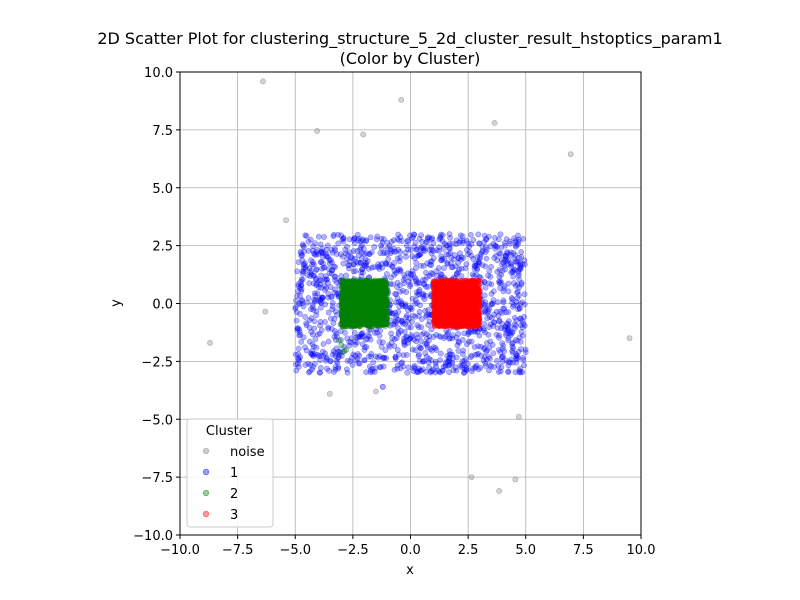 The width and height of the screenshot is (800, 600). What do you see at coordinates (583, 550) in the screenshot?
I see `x-tick-label: 7.5` at bounding box center [583, 550].